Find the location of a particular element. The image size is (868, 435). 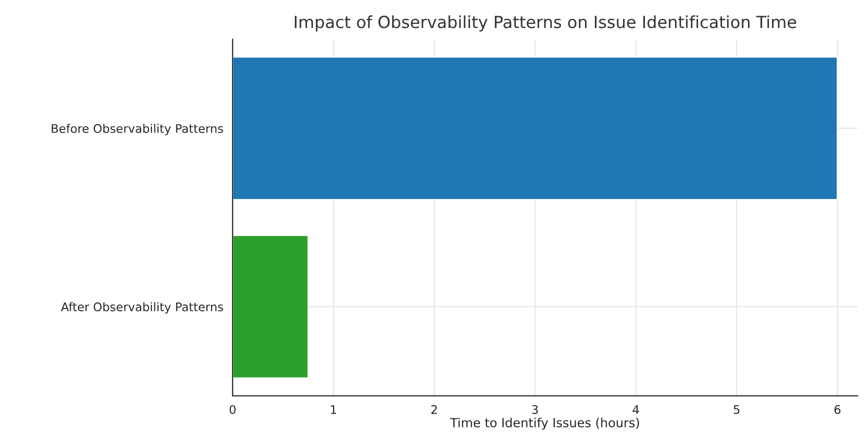

x-tick-label: 1 is located at coordinates (333, 409).